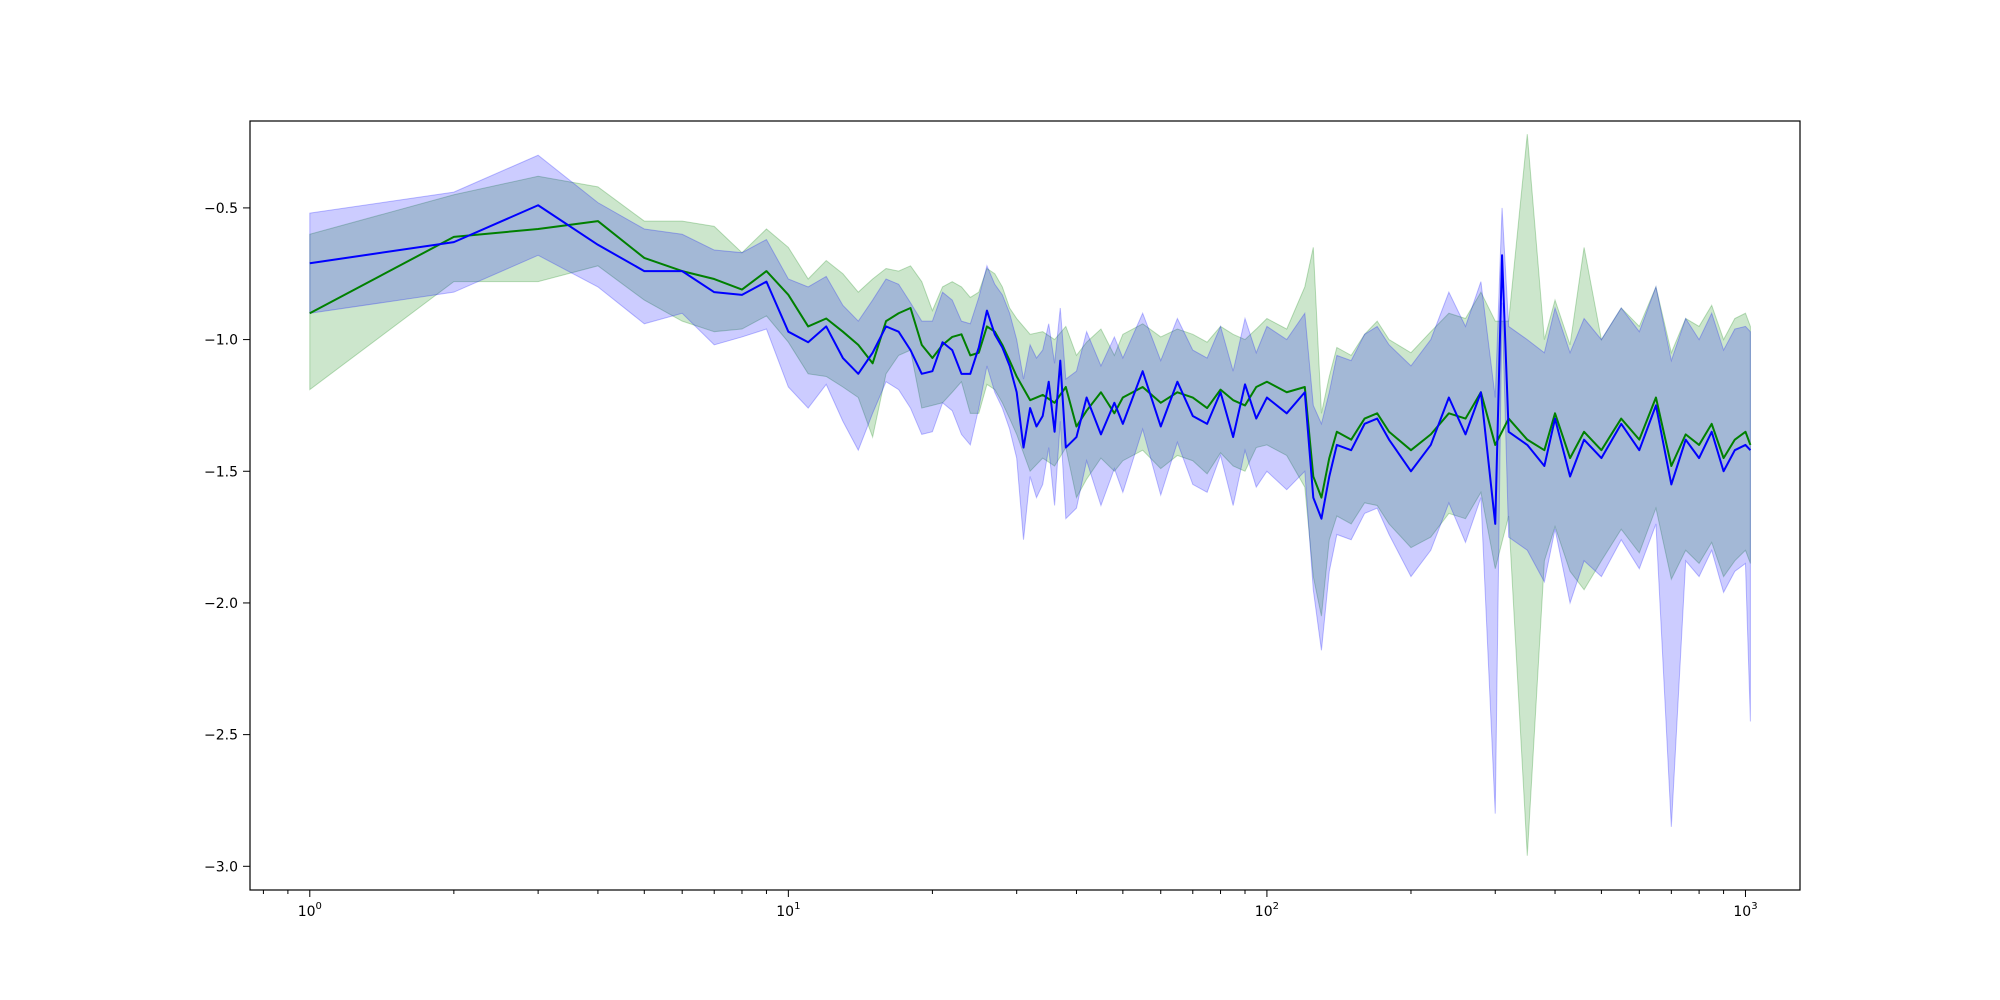 The height and width of the screenshot is (1000, 2000). I want to click on y-tick-label: −2.0, so click(221, 604).